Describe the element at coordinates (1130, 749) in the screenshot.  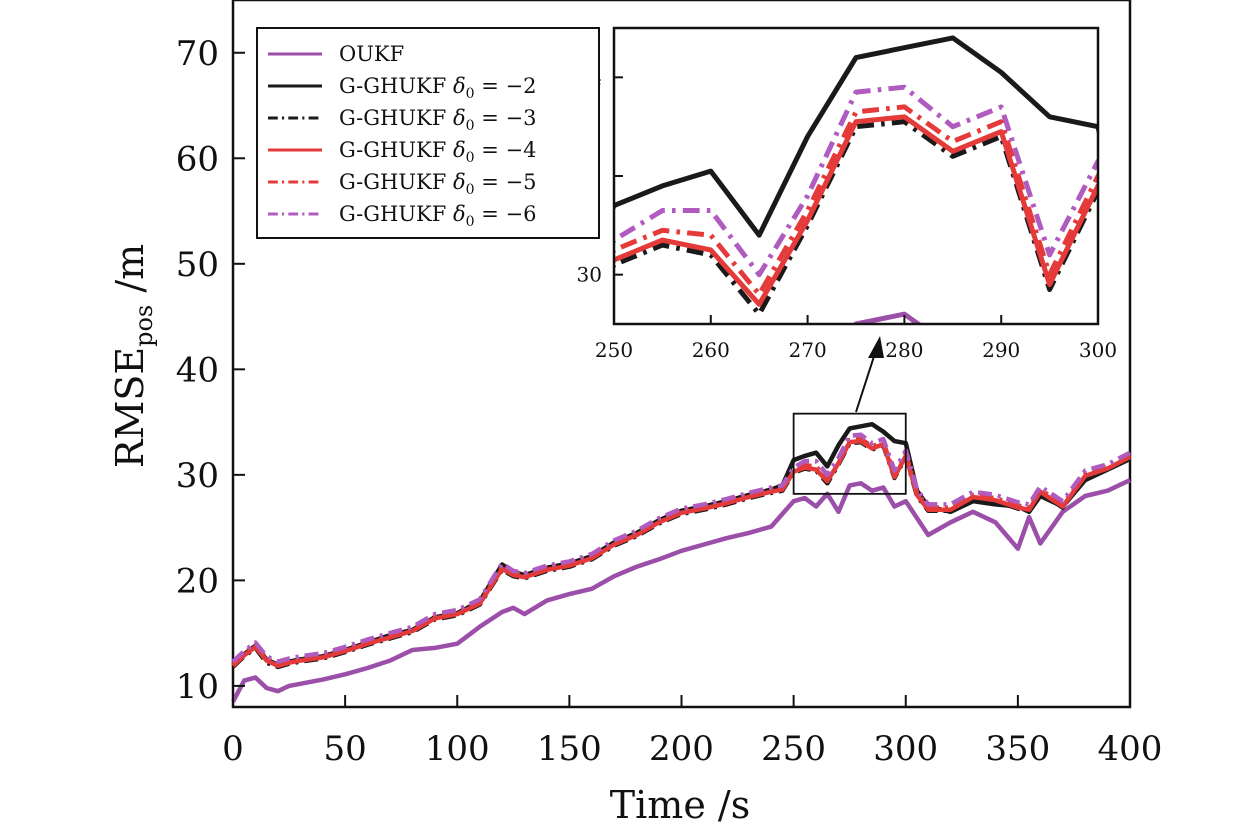
I see `x-tick-label: 400` at that location.